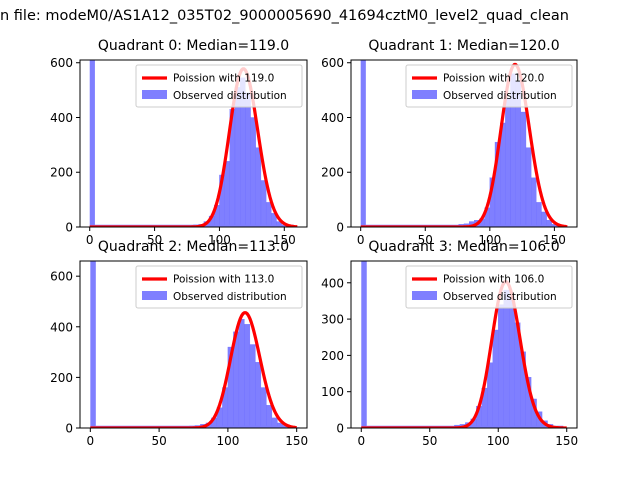 The image size is (640, 480). What do you see at coordinates (223, 79) in the screenshot?
I see `legend-label-poisson: Poission with 119.0` at bounding box center [223, 79].